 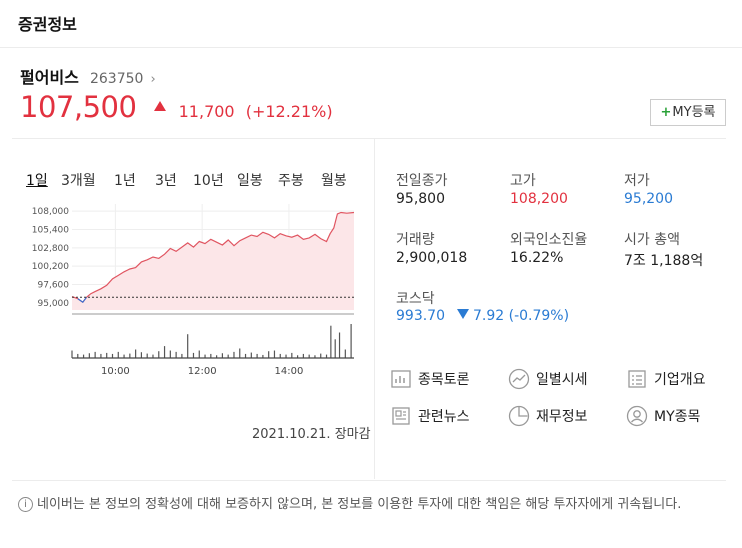 I want to click on tab-daily: 일봉, so click(x=250, y=181).